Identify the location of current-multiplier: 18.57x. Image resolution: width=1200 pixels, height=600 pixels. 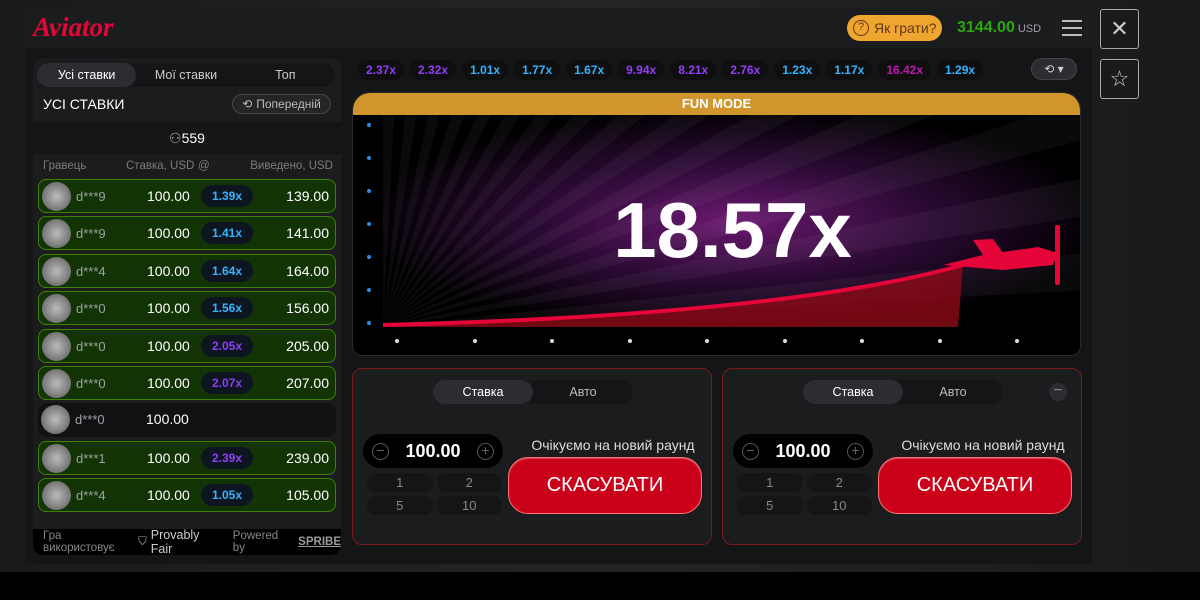
(732, 230).